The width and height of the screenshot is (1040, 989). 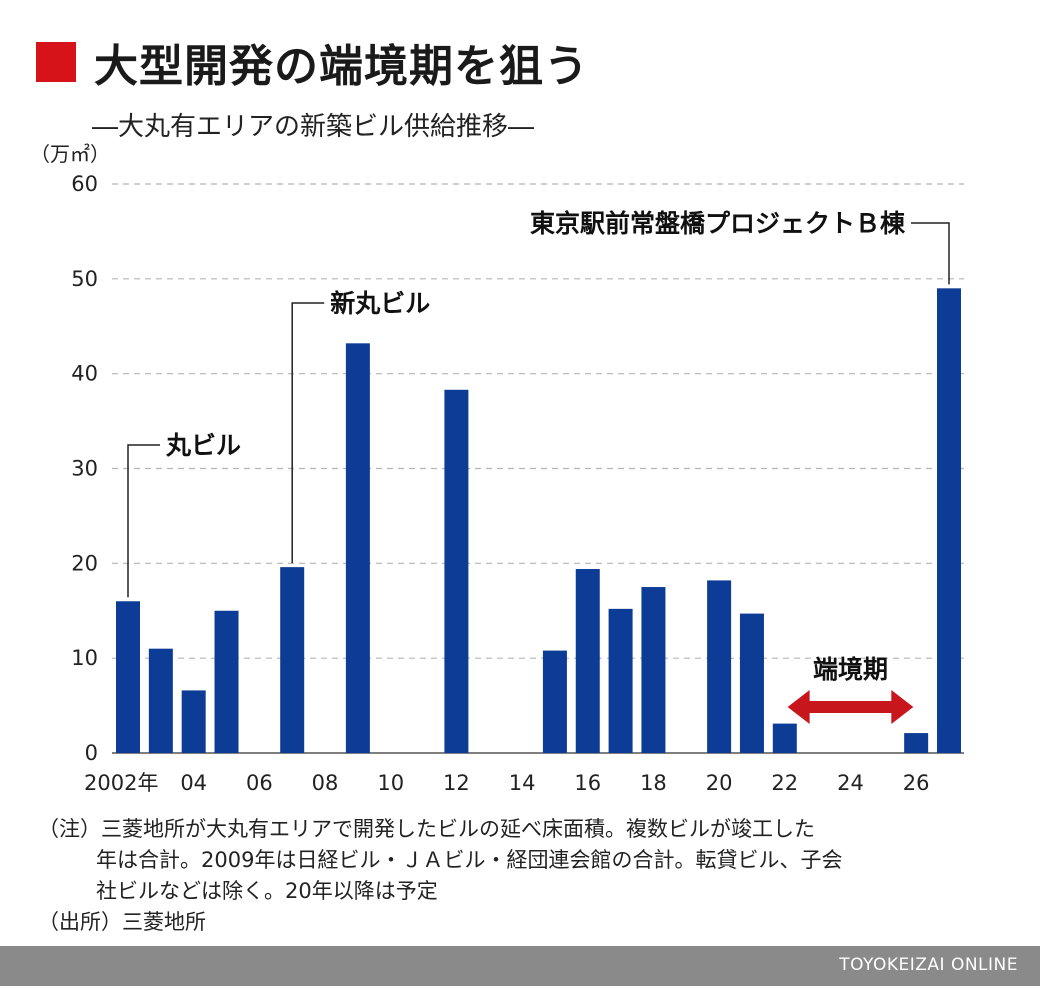 I want to click on x-tick-label: 08, so click(x=325, y=783).